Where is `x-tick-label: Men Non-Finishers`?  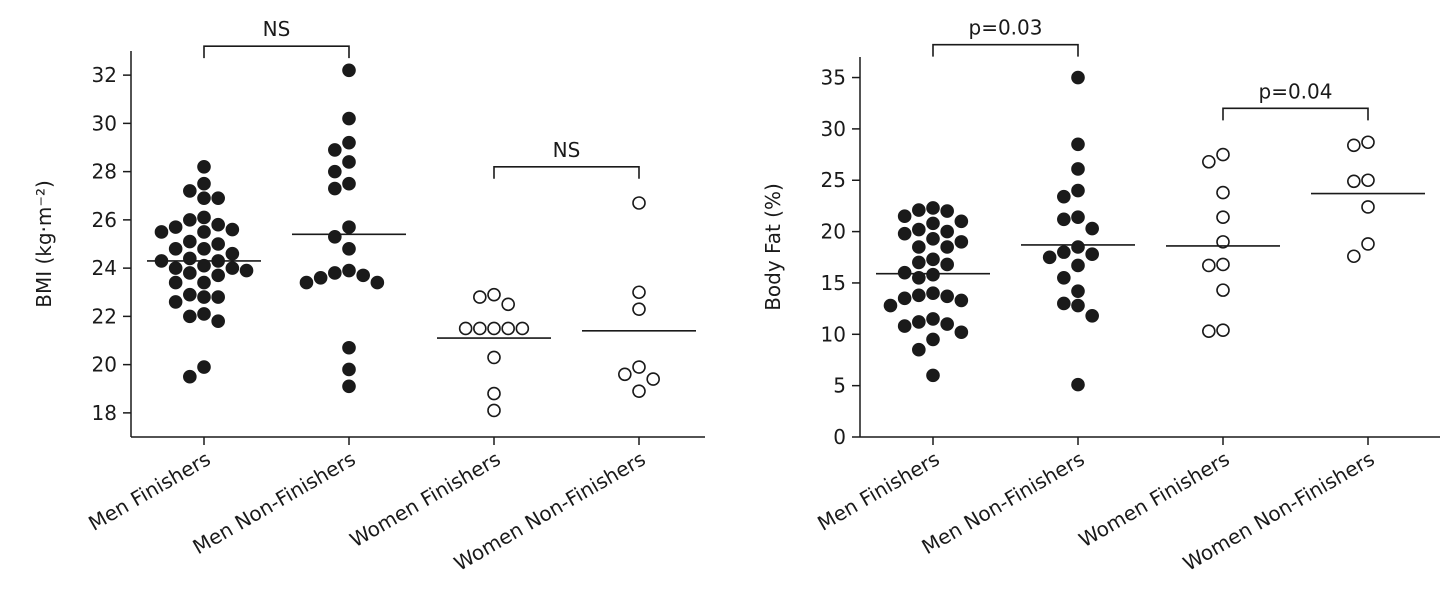 x-tick-label: Men Non-Finishers is located at coordinates (274, 503).